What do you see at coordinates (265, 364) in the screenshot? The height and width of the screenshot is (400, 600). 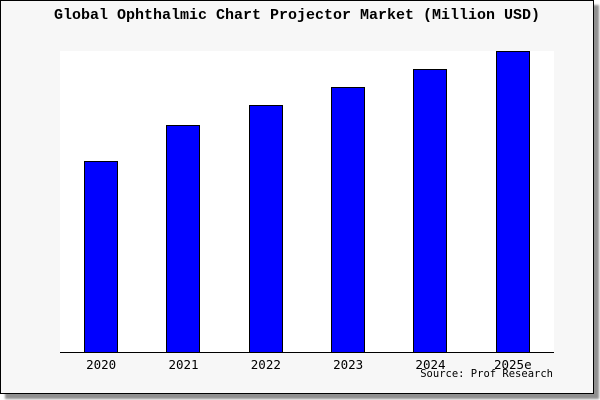 I see `x-tick-label-2022: 2022` at bounding box center [265, 364].